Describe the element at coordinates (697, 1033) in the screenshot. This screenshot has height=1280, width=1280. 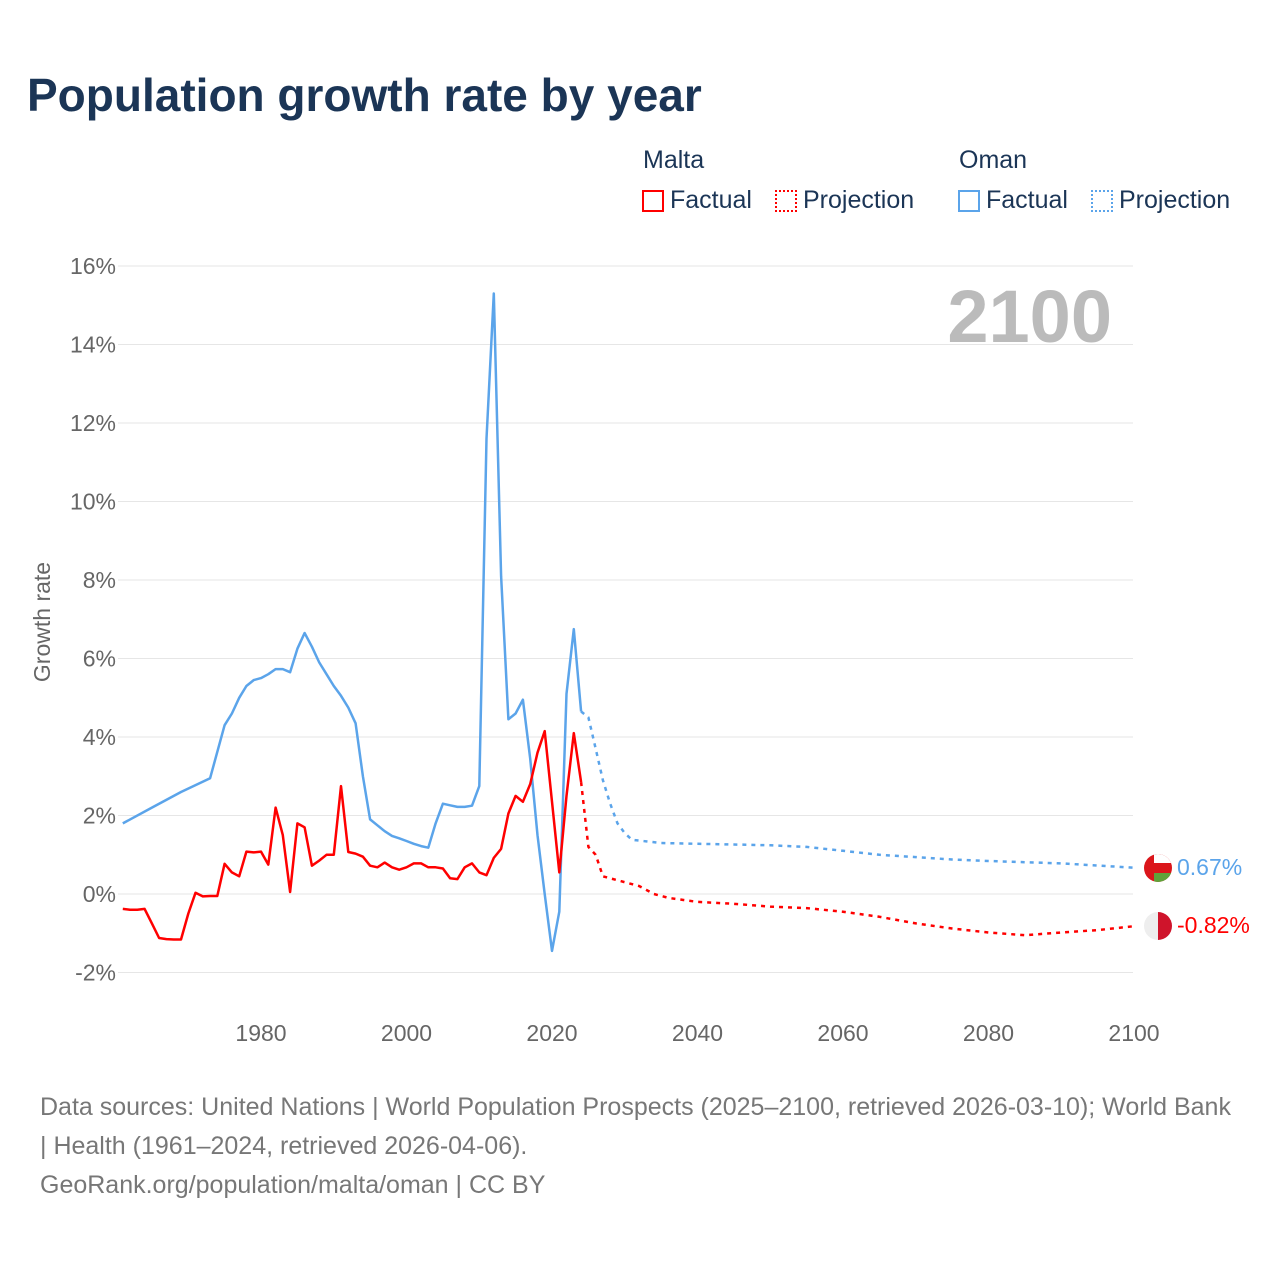
I see `x-tick-label: 2040` at that location.